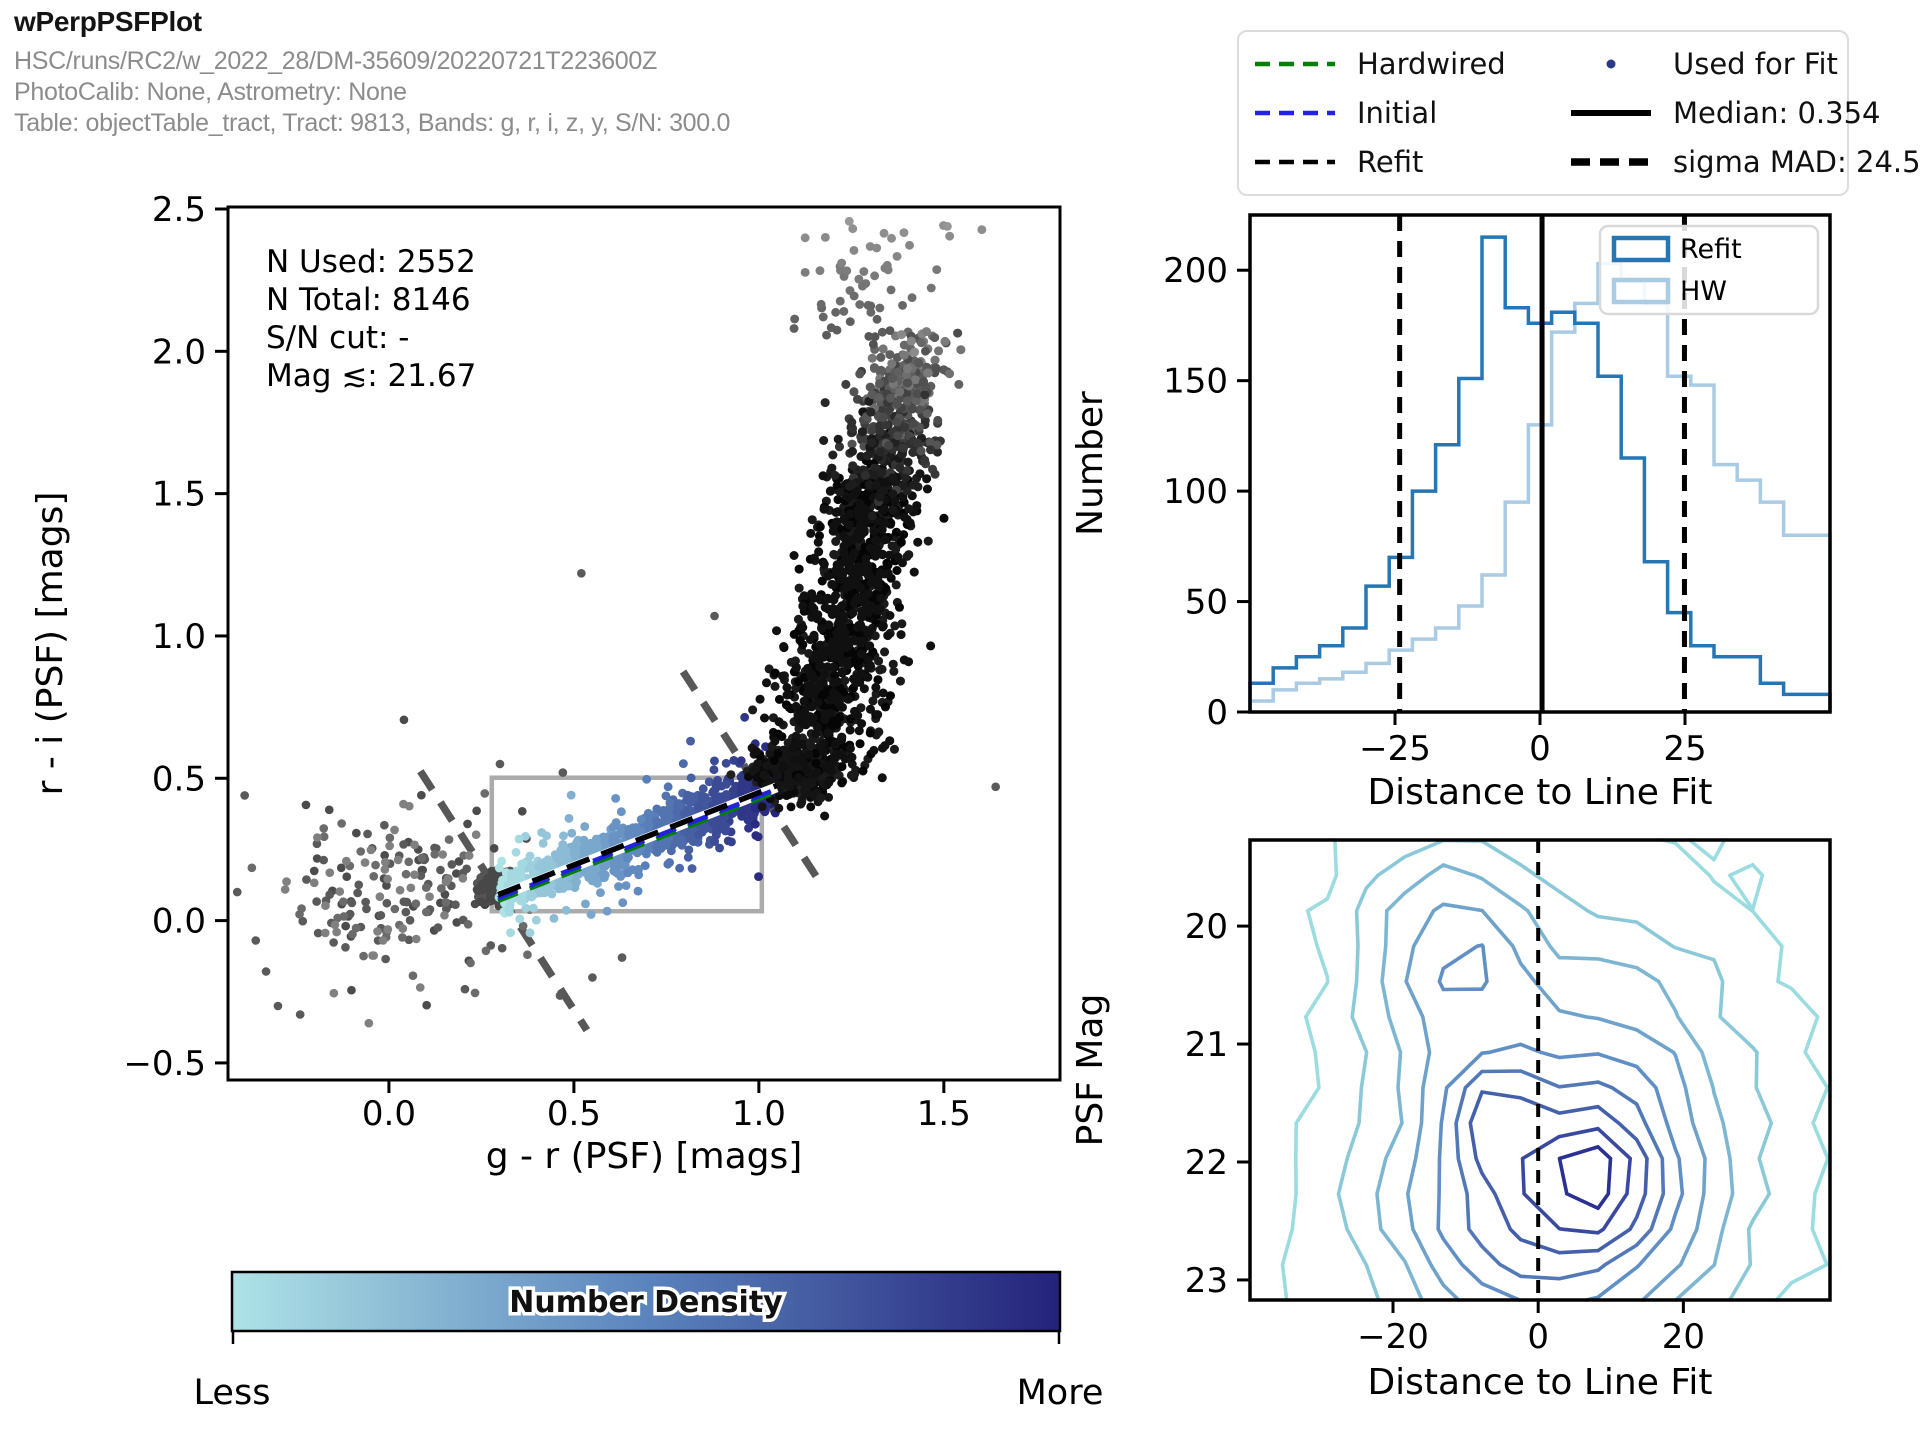 Image resolution: width=1920 pixels, height=1440 pixels. What do you see at coordinates (210, 92) in the screenshot?
I see `plot-subtitle-calib: PhotoCalib: None, Astrometry: None` at bounding box center [210, 92].